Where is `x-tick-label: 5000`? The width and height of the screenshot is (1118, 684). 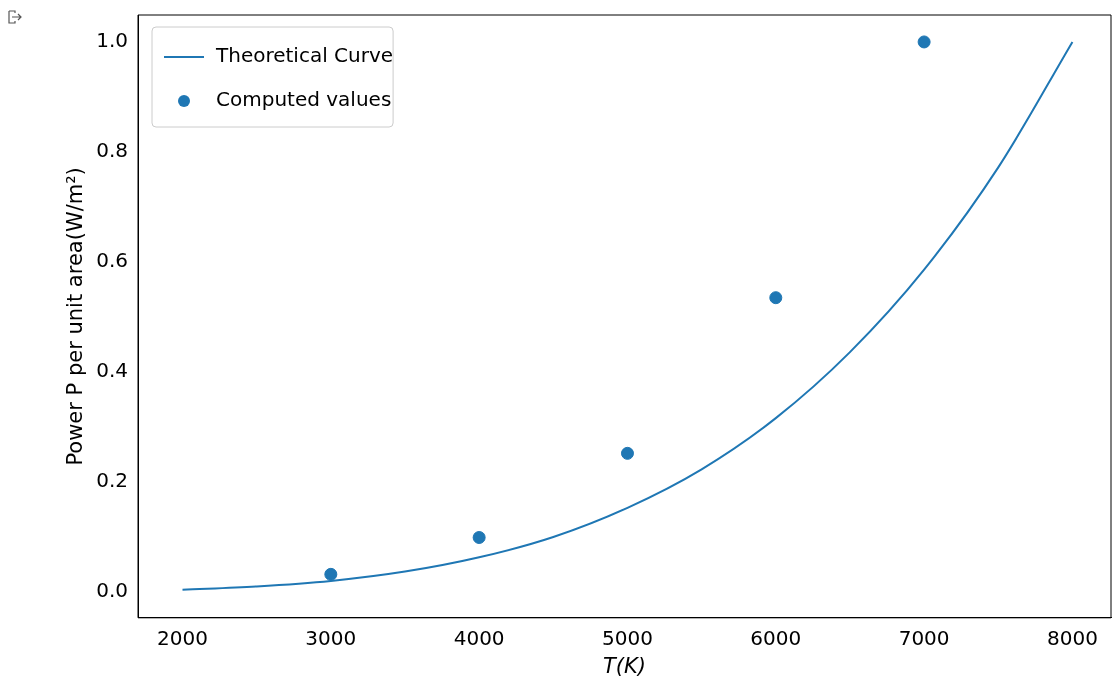
x-tick-label: 5000 is located at coordinates (627, 638).